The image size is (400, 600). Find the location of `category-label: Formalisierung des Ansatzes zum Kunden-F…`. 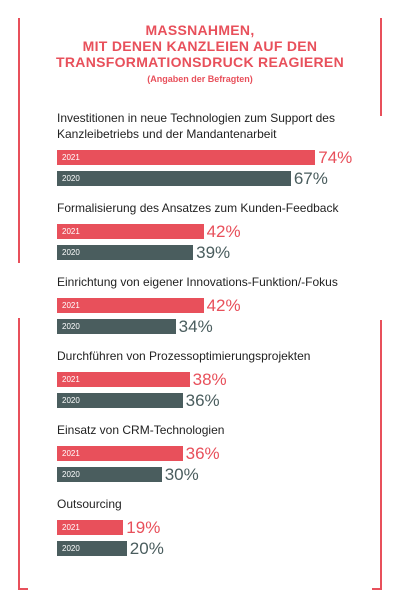

category-label: Formalisierung des Ansatzes zum Kunden-F… is located at coordinates (198, 208).